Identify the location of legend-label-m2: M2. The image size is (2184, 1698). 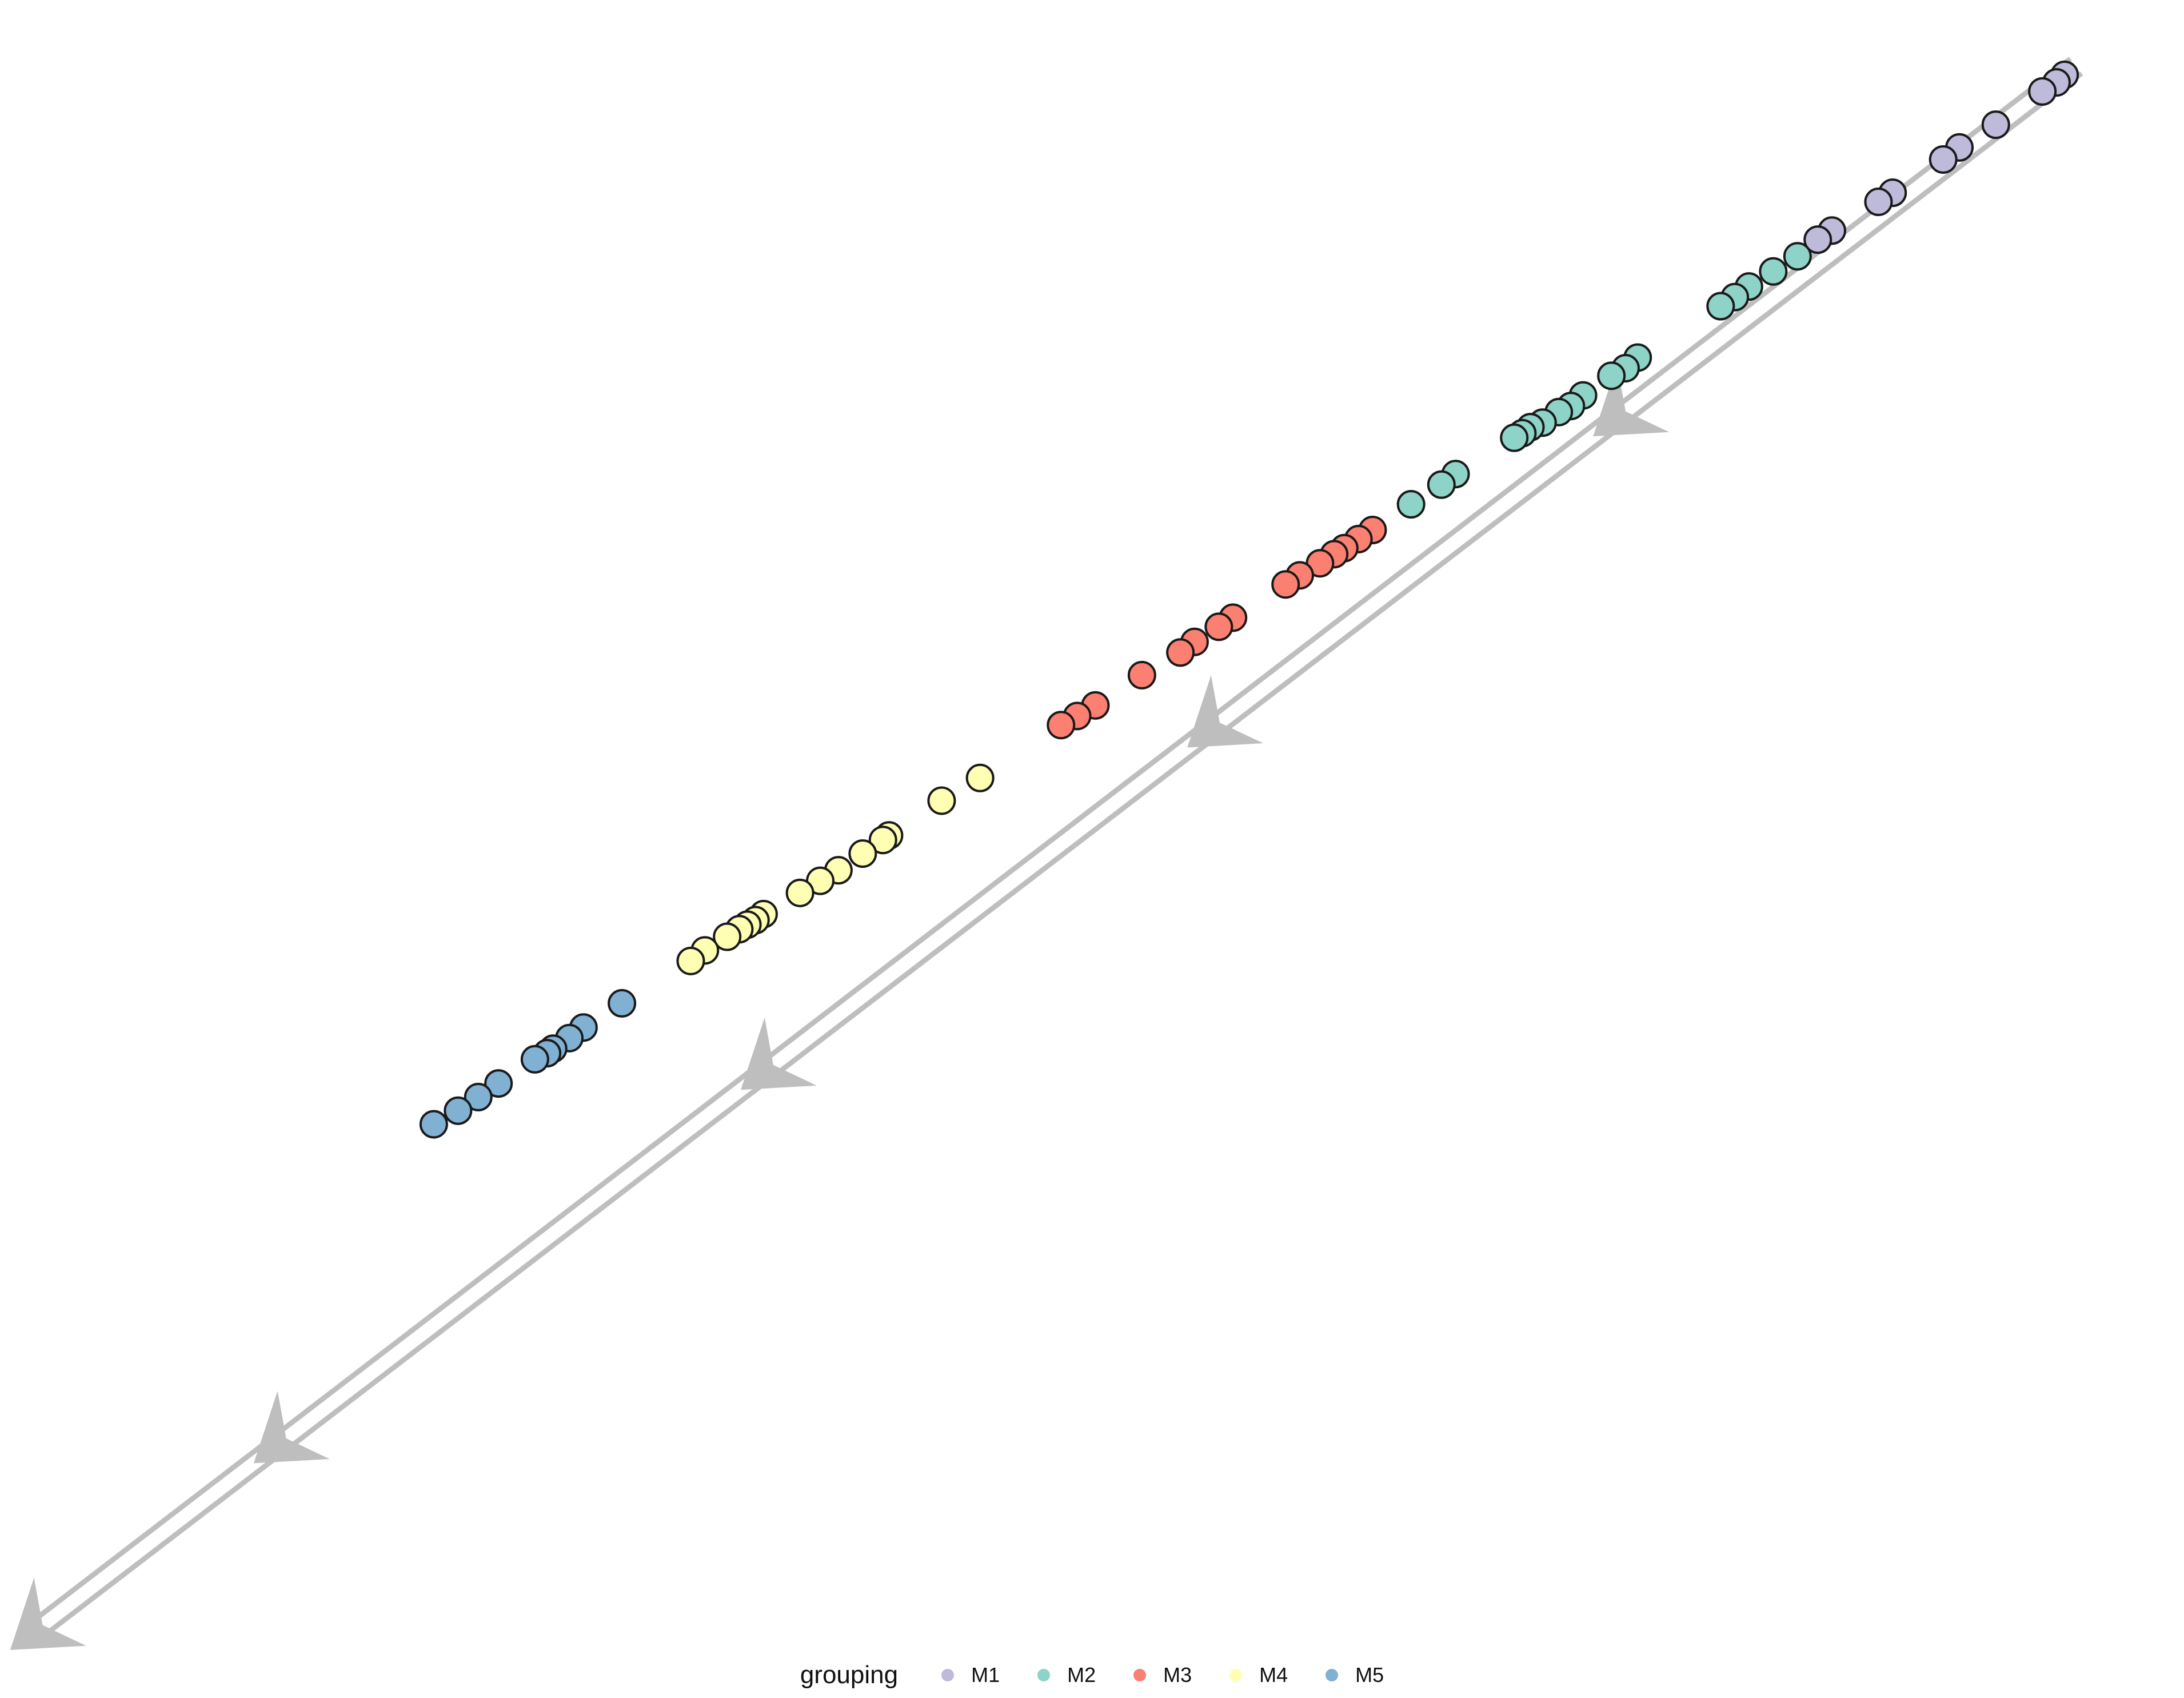
(1081, 1675).